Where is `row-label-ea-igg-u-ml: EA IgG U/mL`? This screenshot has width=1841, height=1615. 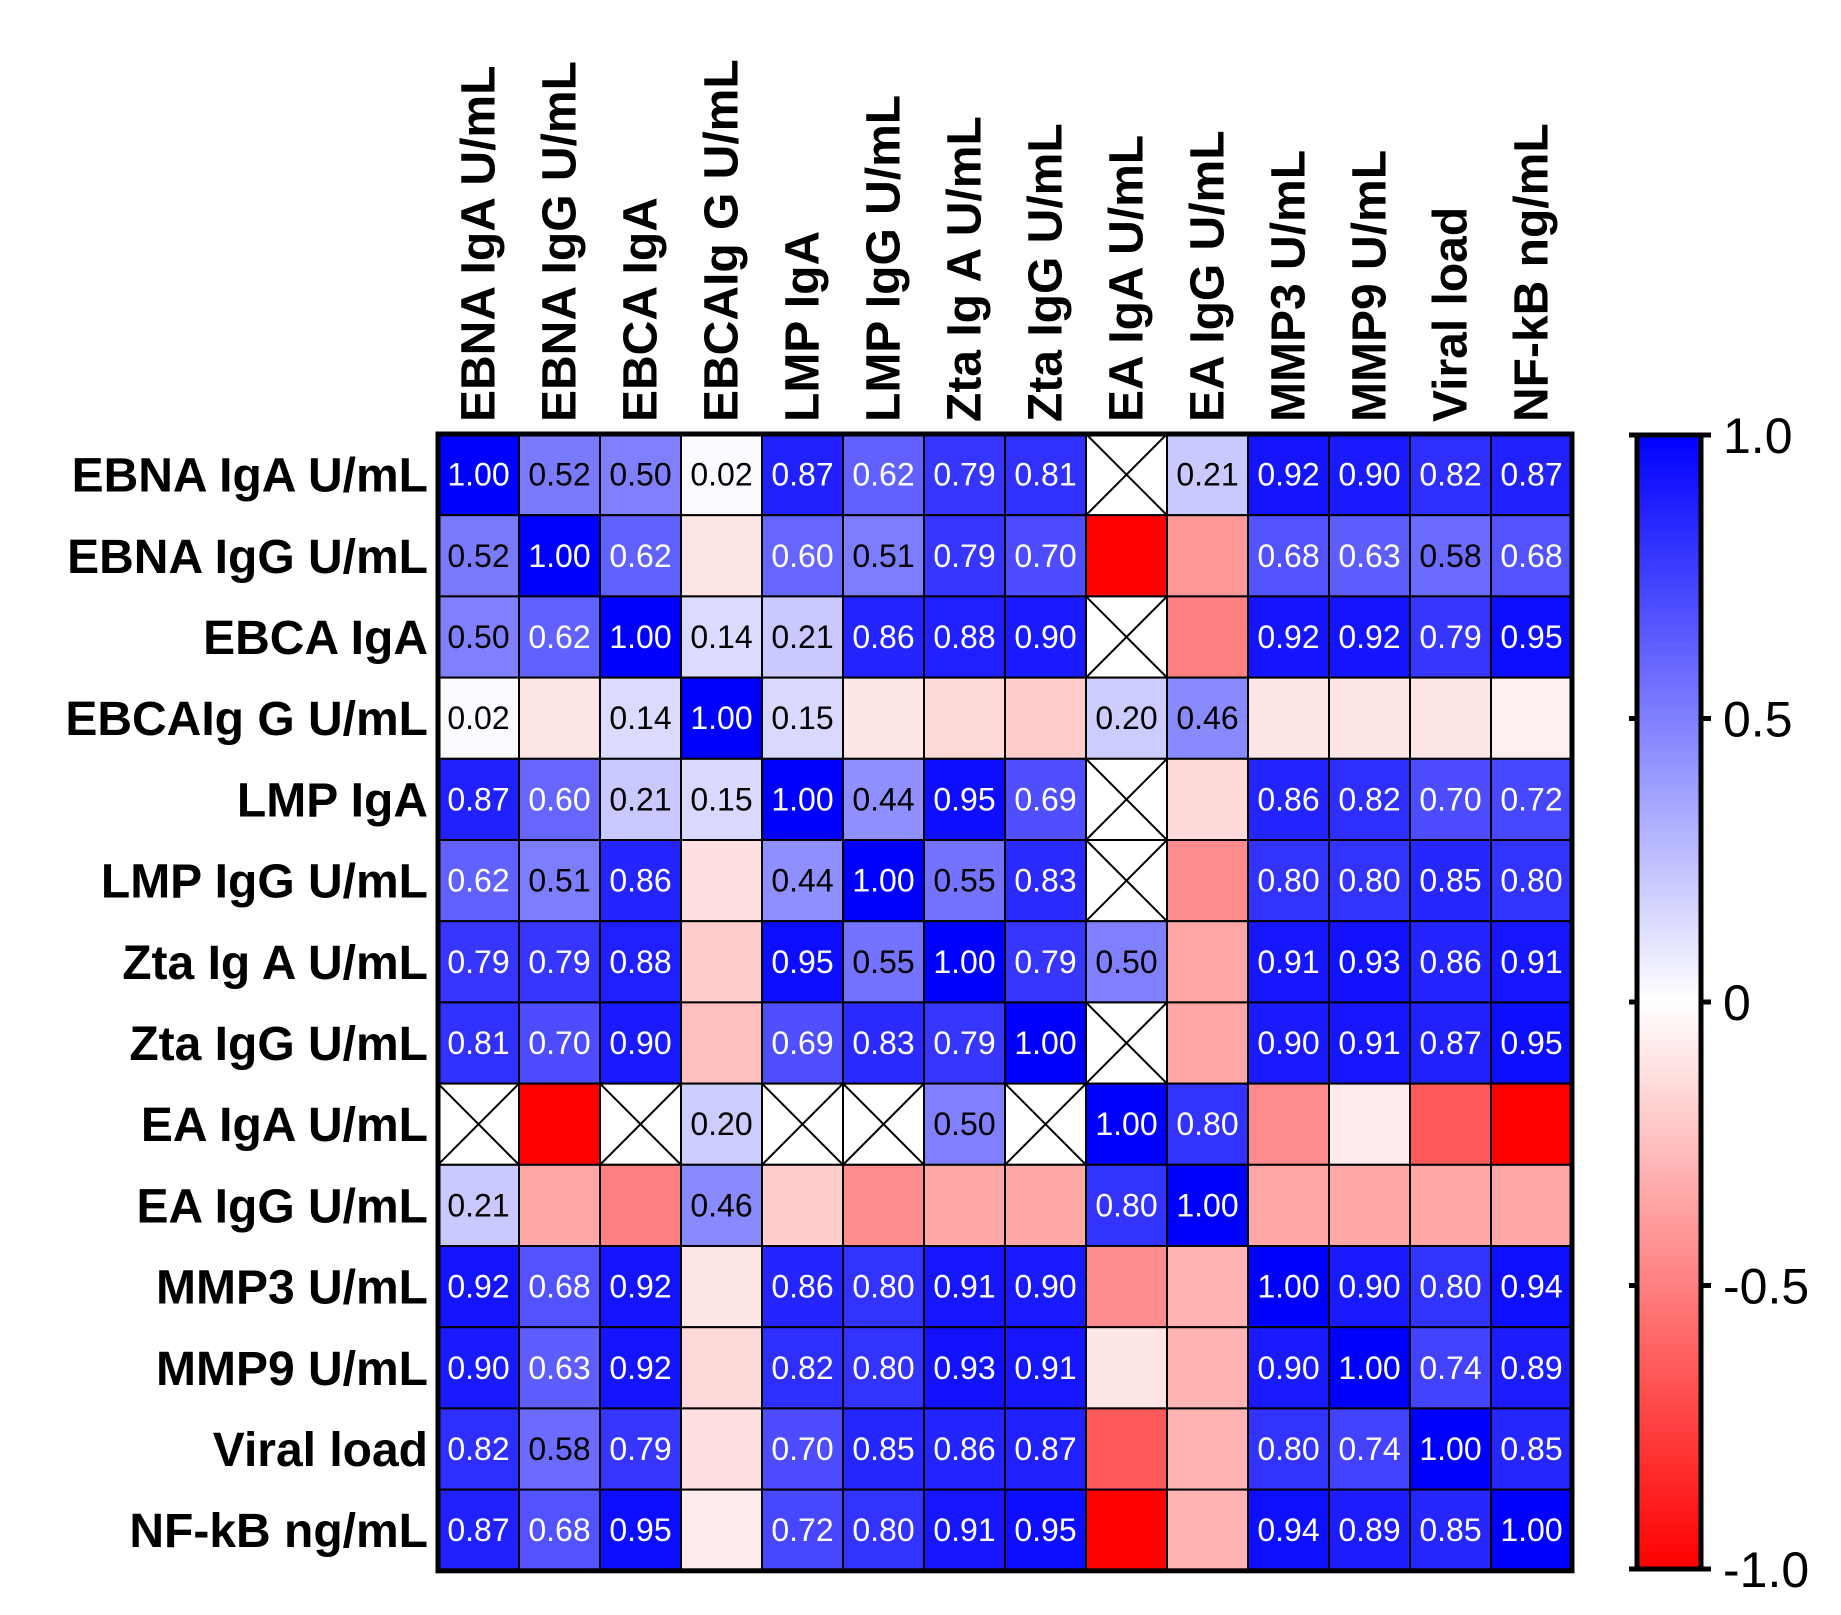 row-label-ea-igg-u-ml: EA IgG U/mL is located at coordinates (282, 1206).